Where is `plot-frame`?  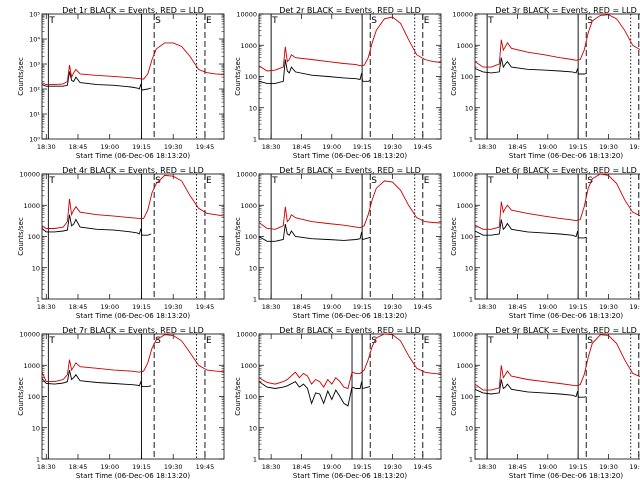
plot-frame is located at coordinates (350, 76).